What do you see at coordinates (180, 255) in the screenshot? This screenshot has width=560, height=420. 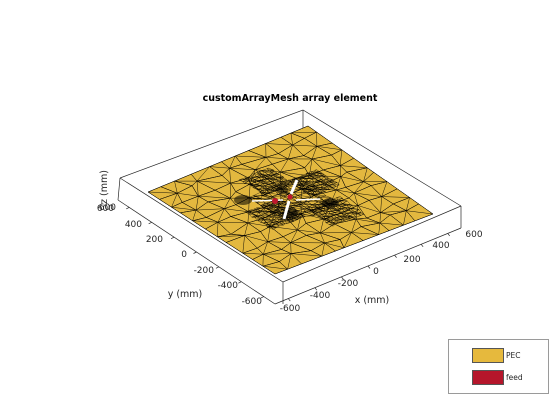 I see `y-tick-labels: 600 400 200 0 -200 -400 -600` at bounding box center [180, 255].